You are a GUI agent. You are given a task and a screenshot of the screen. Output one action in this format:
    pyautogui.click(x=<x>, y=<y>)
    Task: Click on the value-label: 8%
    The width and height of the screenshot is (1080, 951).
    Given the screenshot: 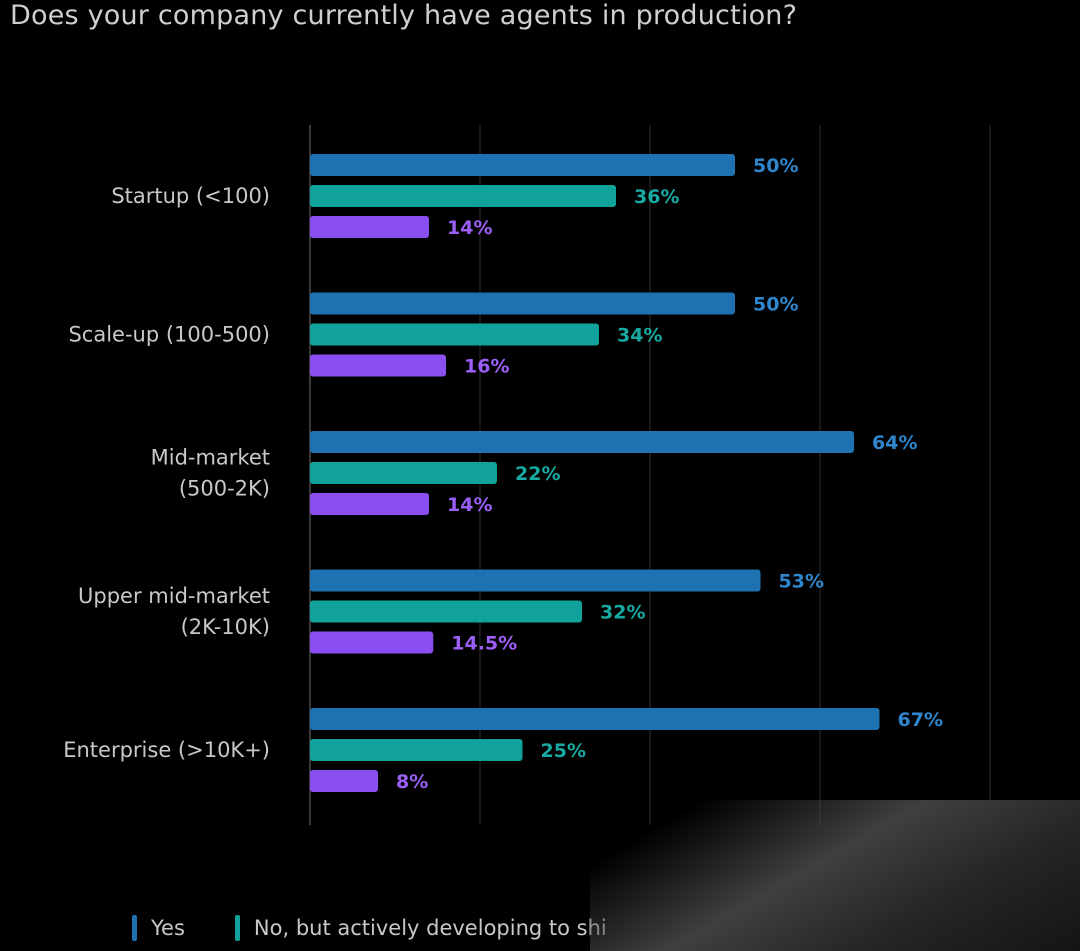 What is the action you would take?
    pyautogui.click(x=412, y=782)
    